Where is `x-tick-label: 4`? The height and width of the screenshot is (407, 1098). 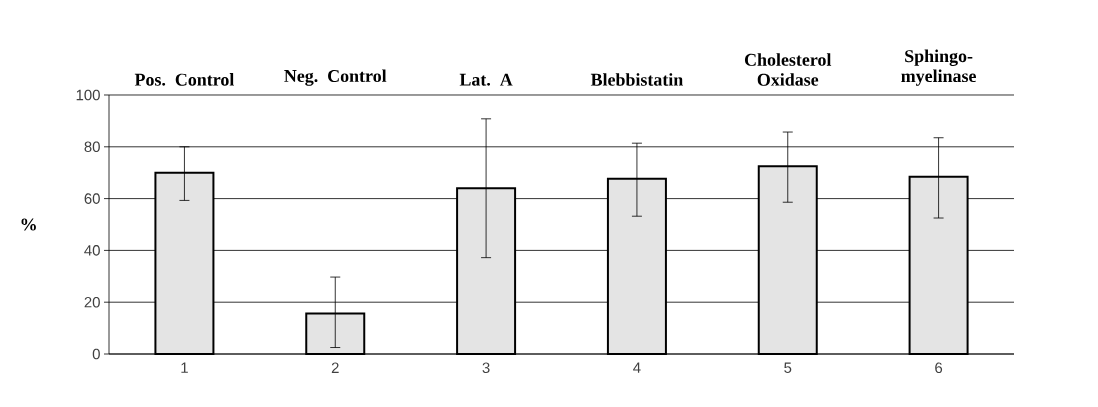
x-tick-label: 4 is located at coordinates (637, 367).